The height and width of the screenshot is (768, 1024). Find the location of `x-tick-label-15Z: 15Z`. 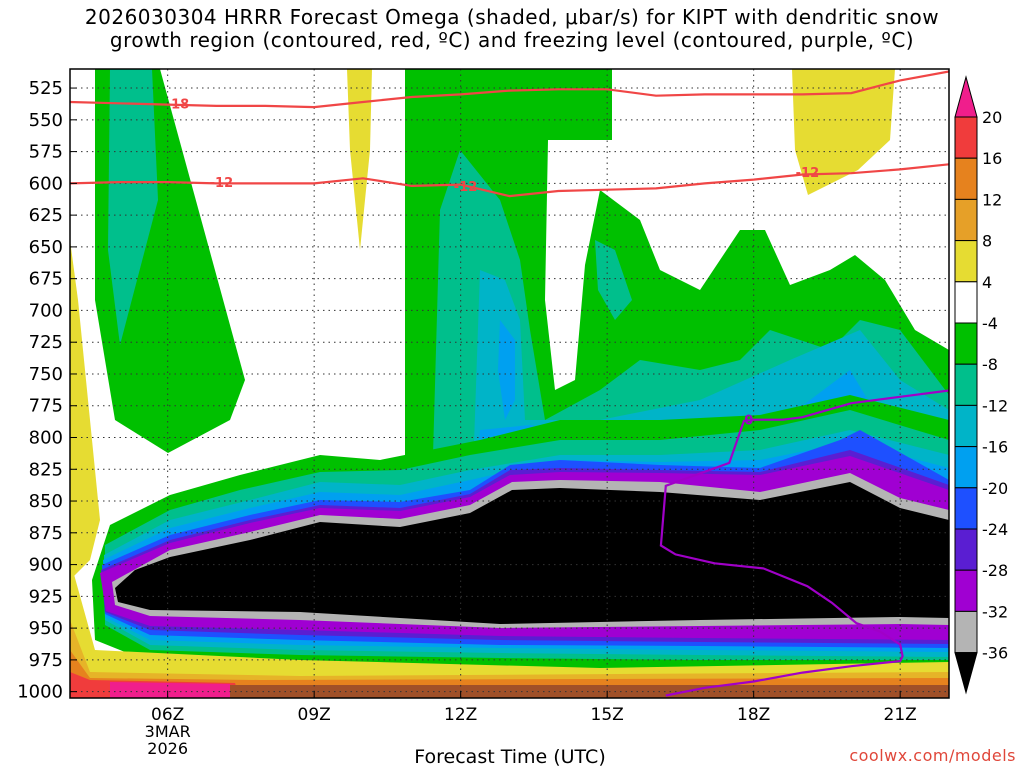

x-tick-label-15Z: 15Z is located at coordinates (607, 715).